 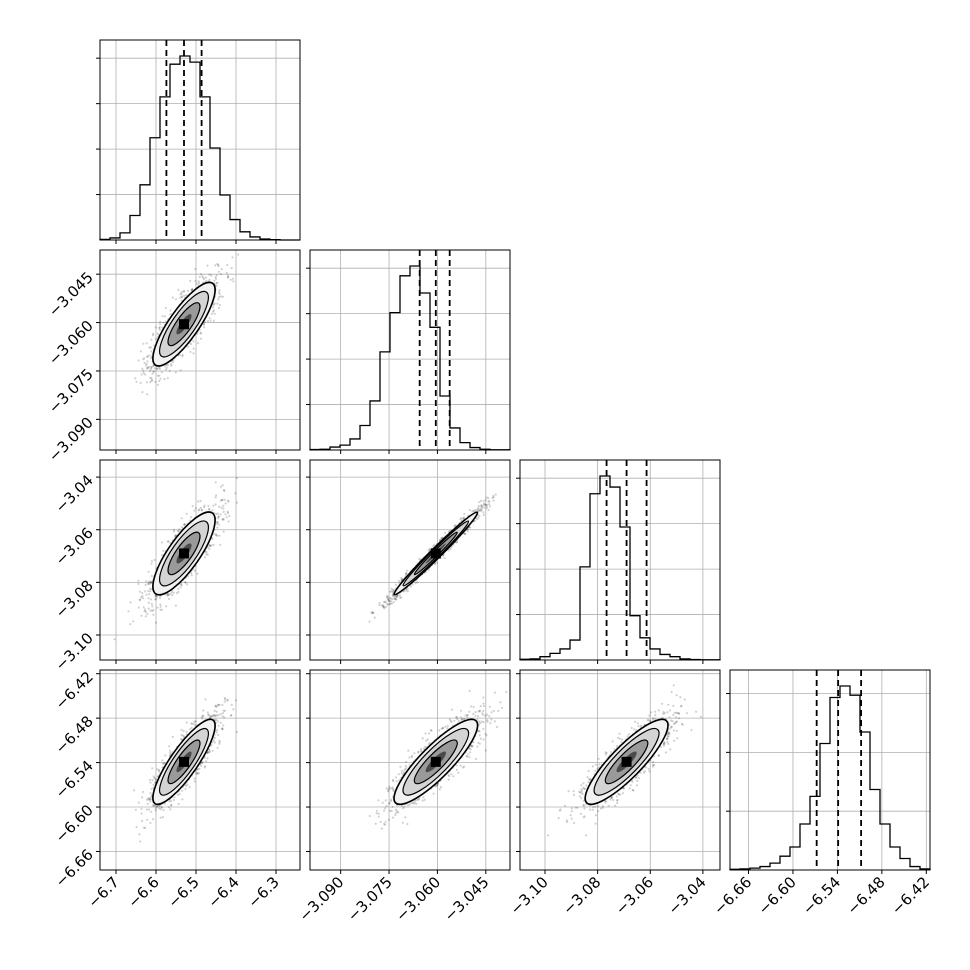 What do you see at coordinates (223, 892) in the screenshot?
I see `x-tick-label: −6.4` at bounding box center [223, 892].